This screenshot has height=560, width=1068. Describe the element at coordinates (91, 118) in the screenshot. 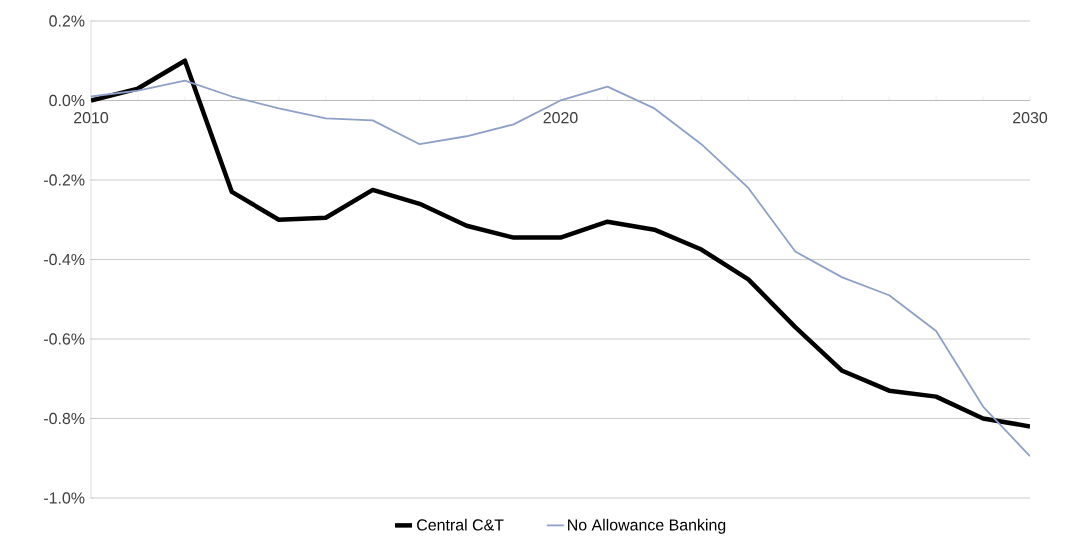

I see `x-tick-label: 2010` at that location.